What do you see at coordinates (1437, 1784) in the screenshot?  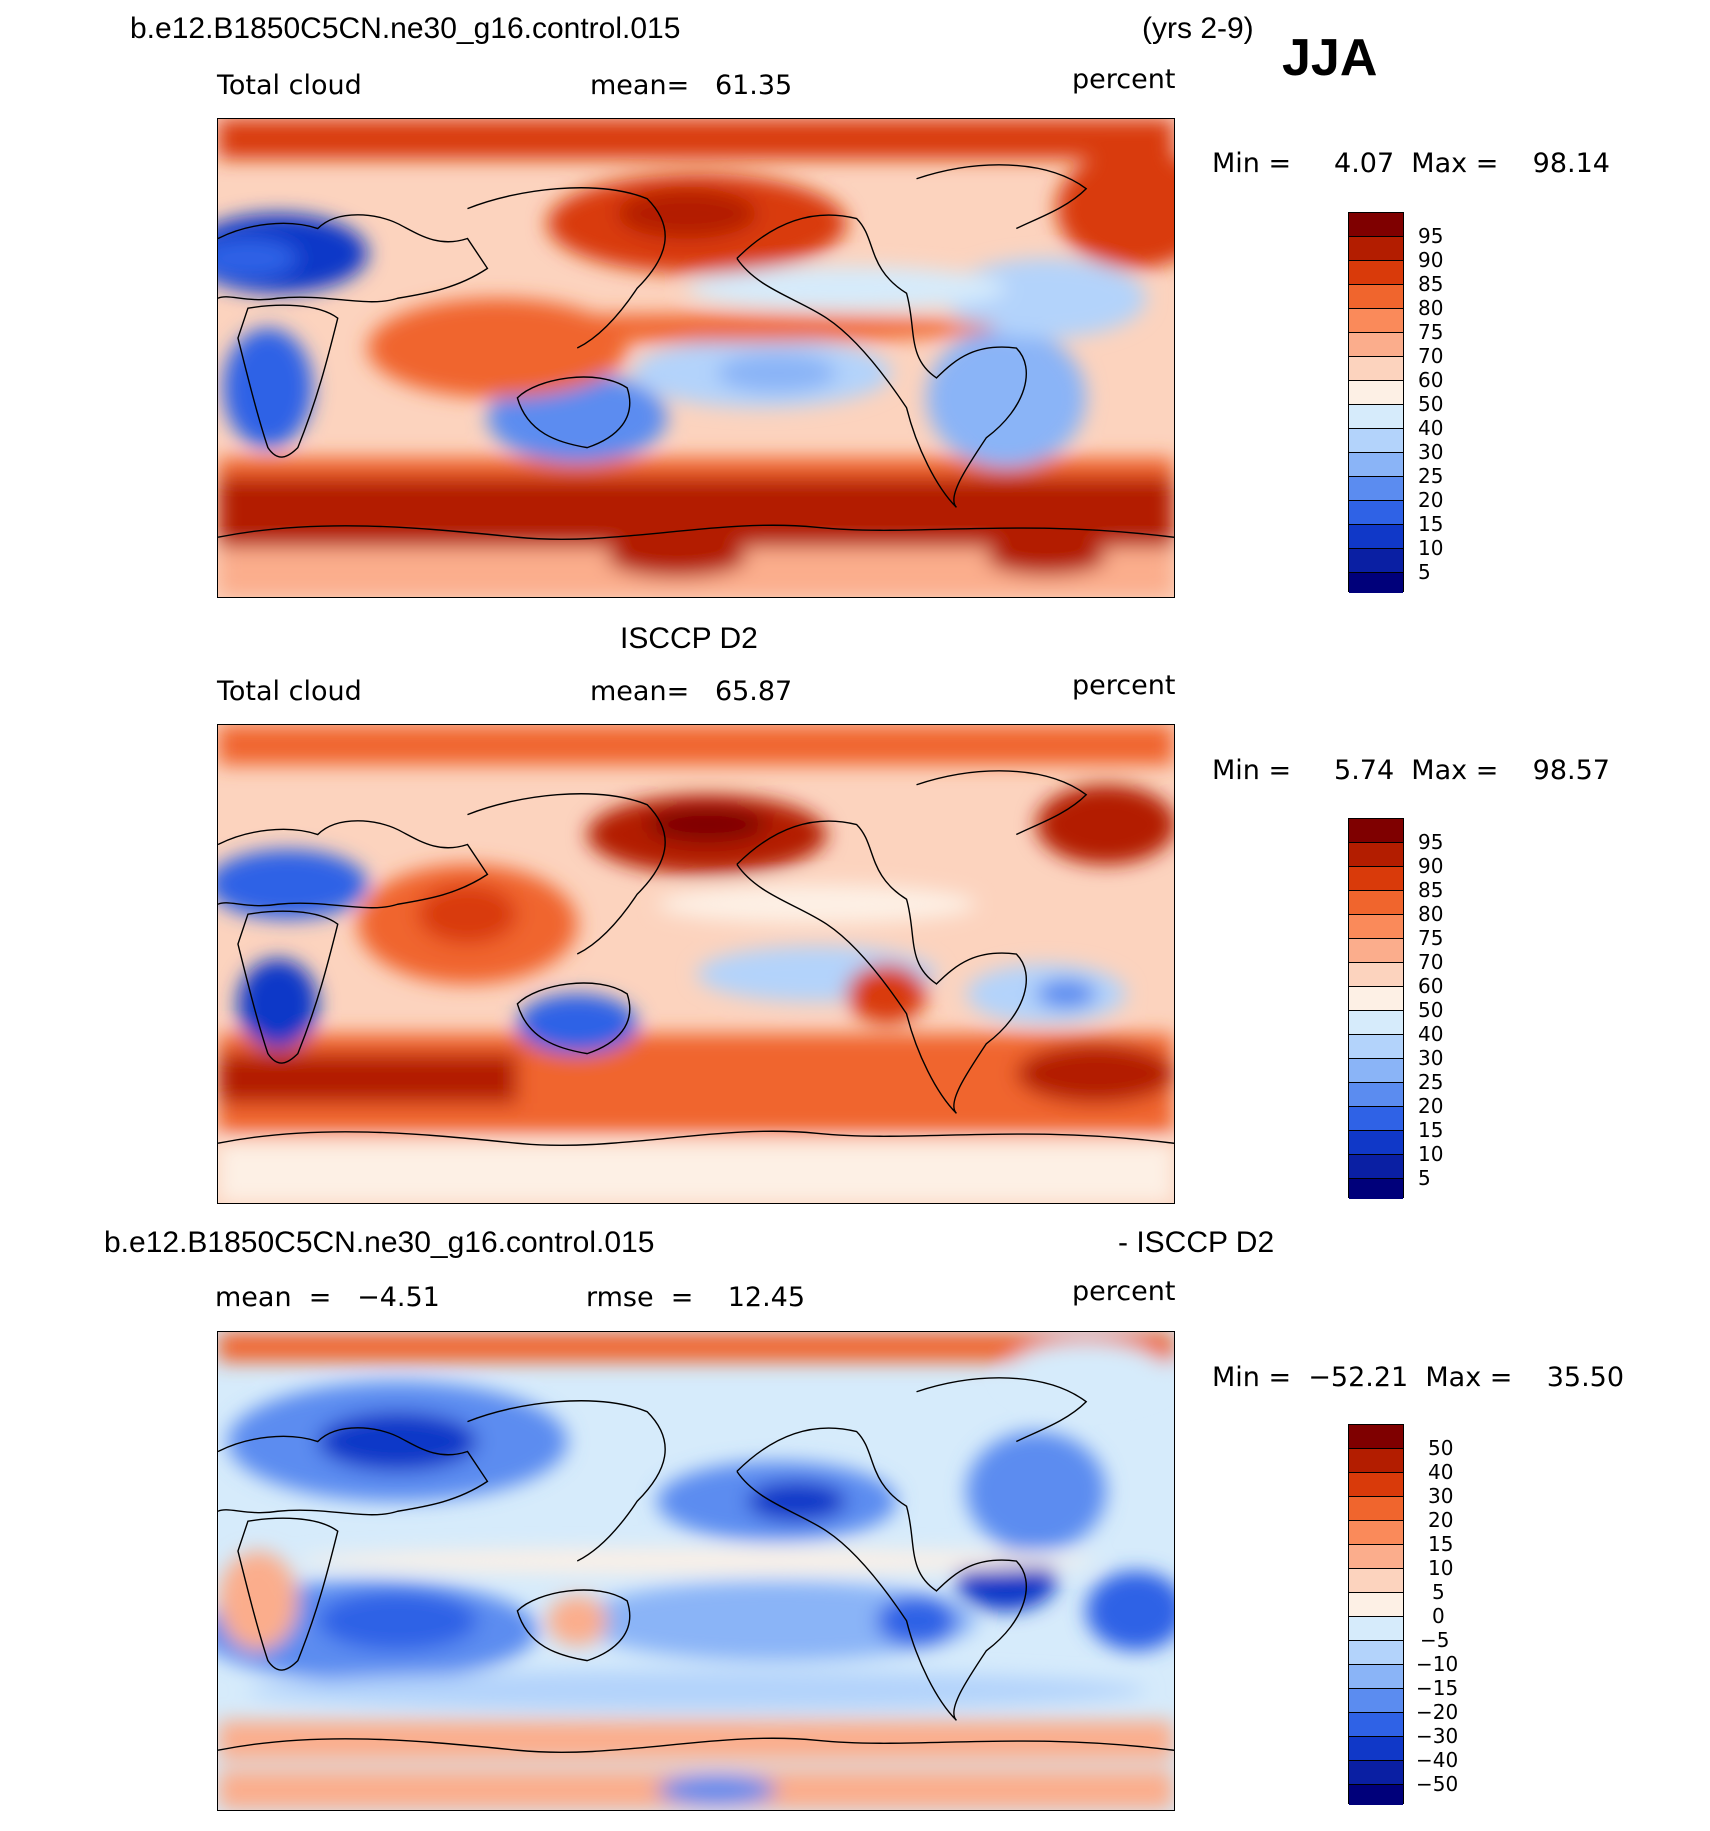 I see `panel3-cb-label: −50` at bounding box center [1437, 1784].